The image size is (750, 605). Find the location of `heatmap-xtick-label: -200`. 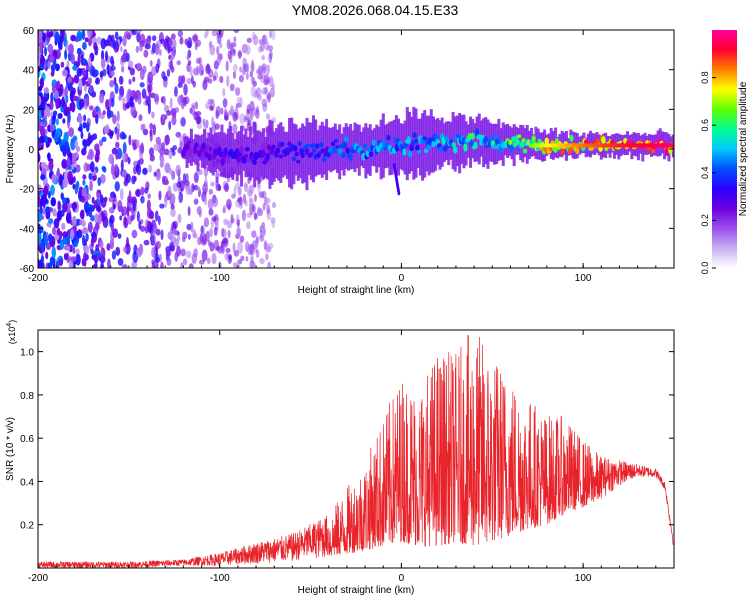

heatmap-xtick-label: -200 is located at coordinates (38, 278).